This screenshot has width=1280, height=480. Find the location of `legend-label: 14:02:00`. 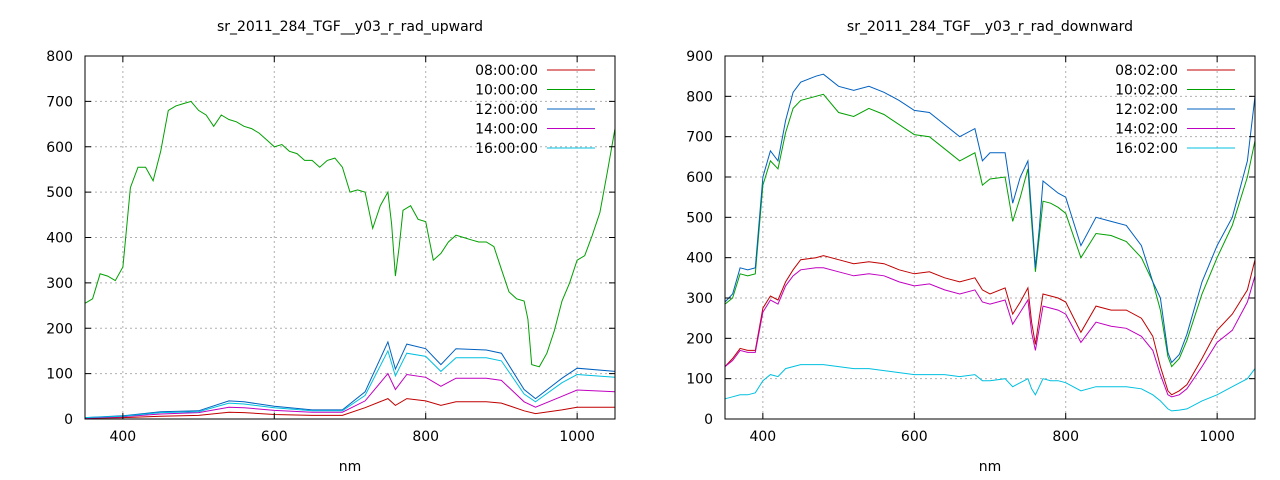

legend-label: 14:02:00 is located at coordinates (1146, 130).